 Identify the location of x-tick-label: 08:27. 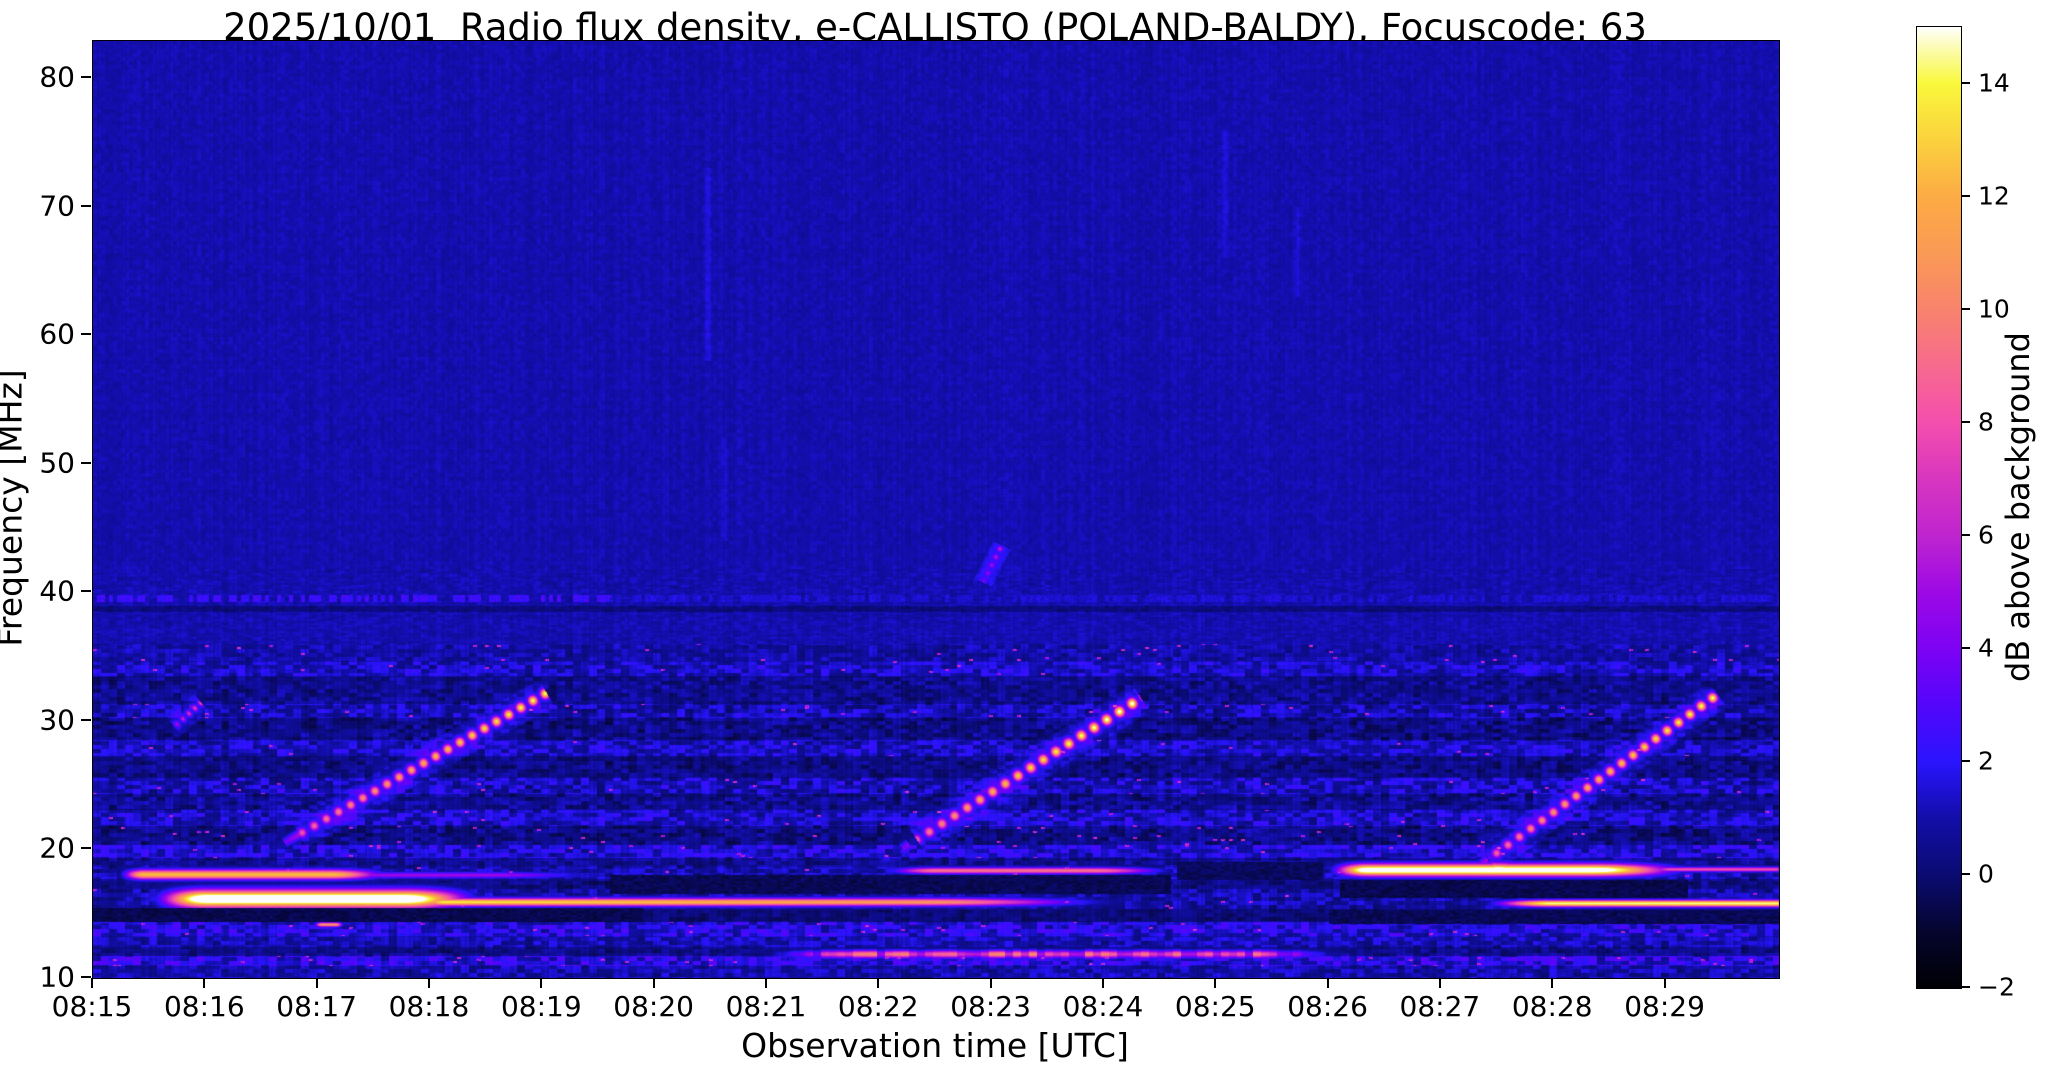
(1440, 1006).